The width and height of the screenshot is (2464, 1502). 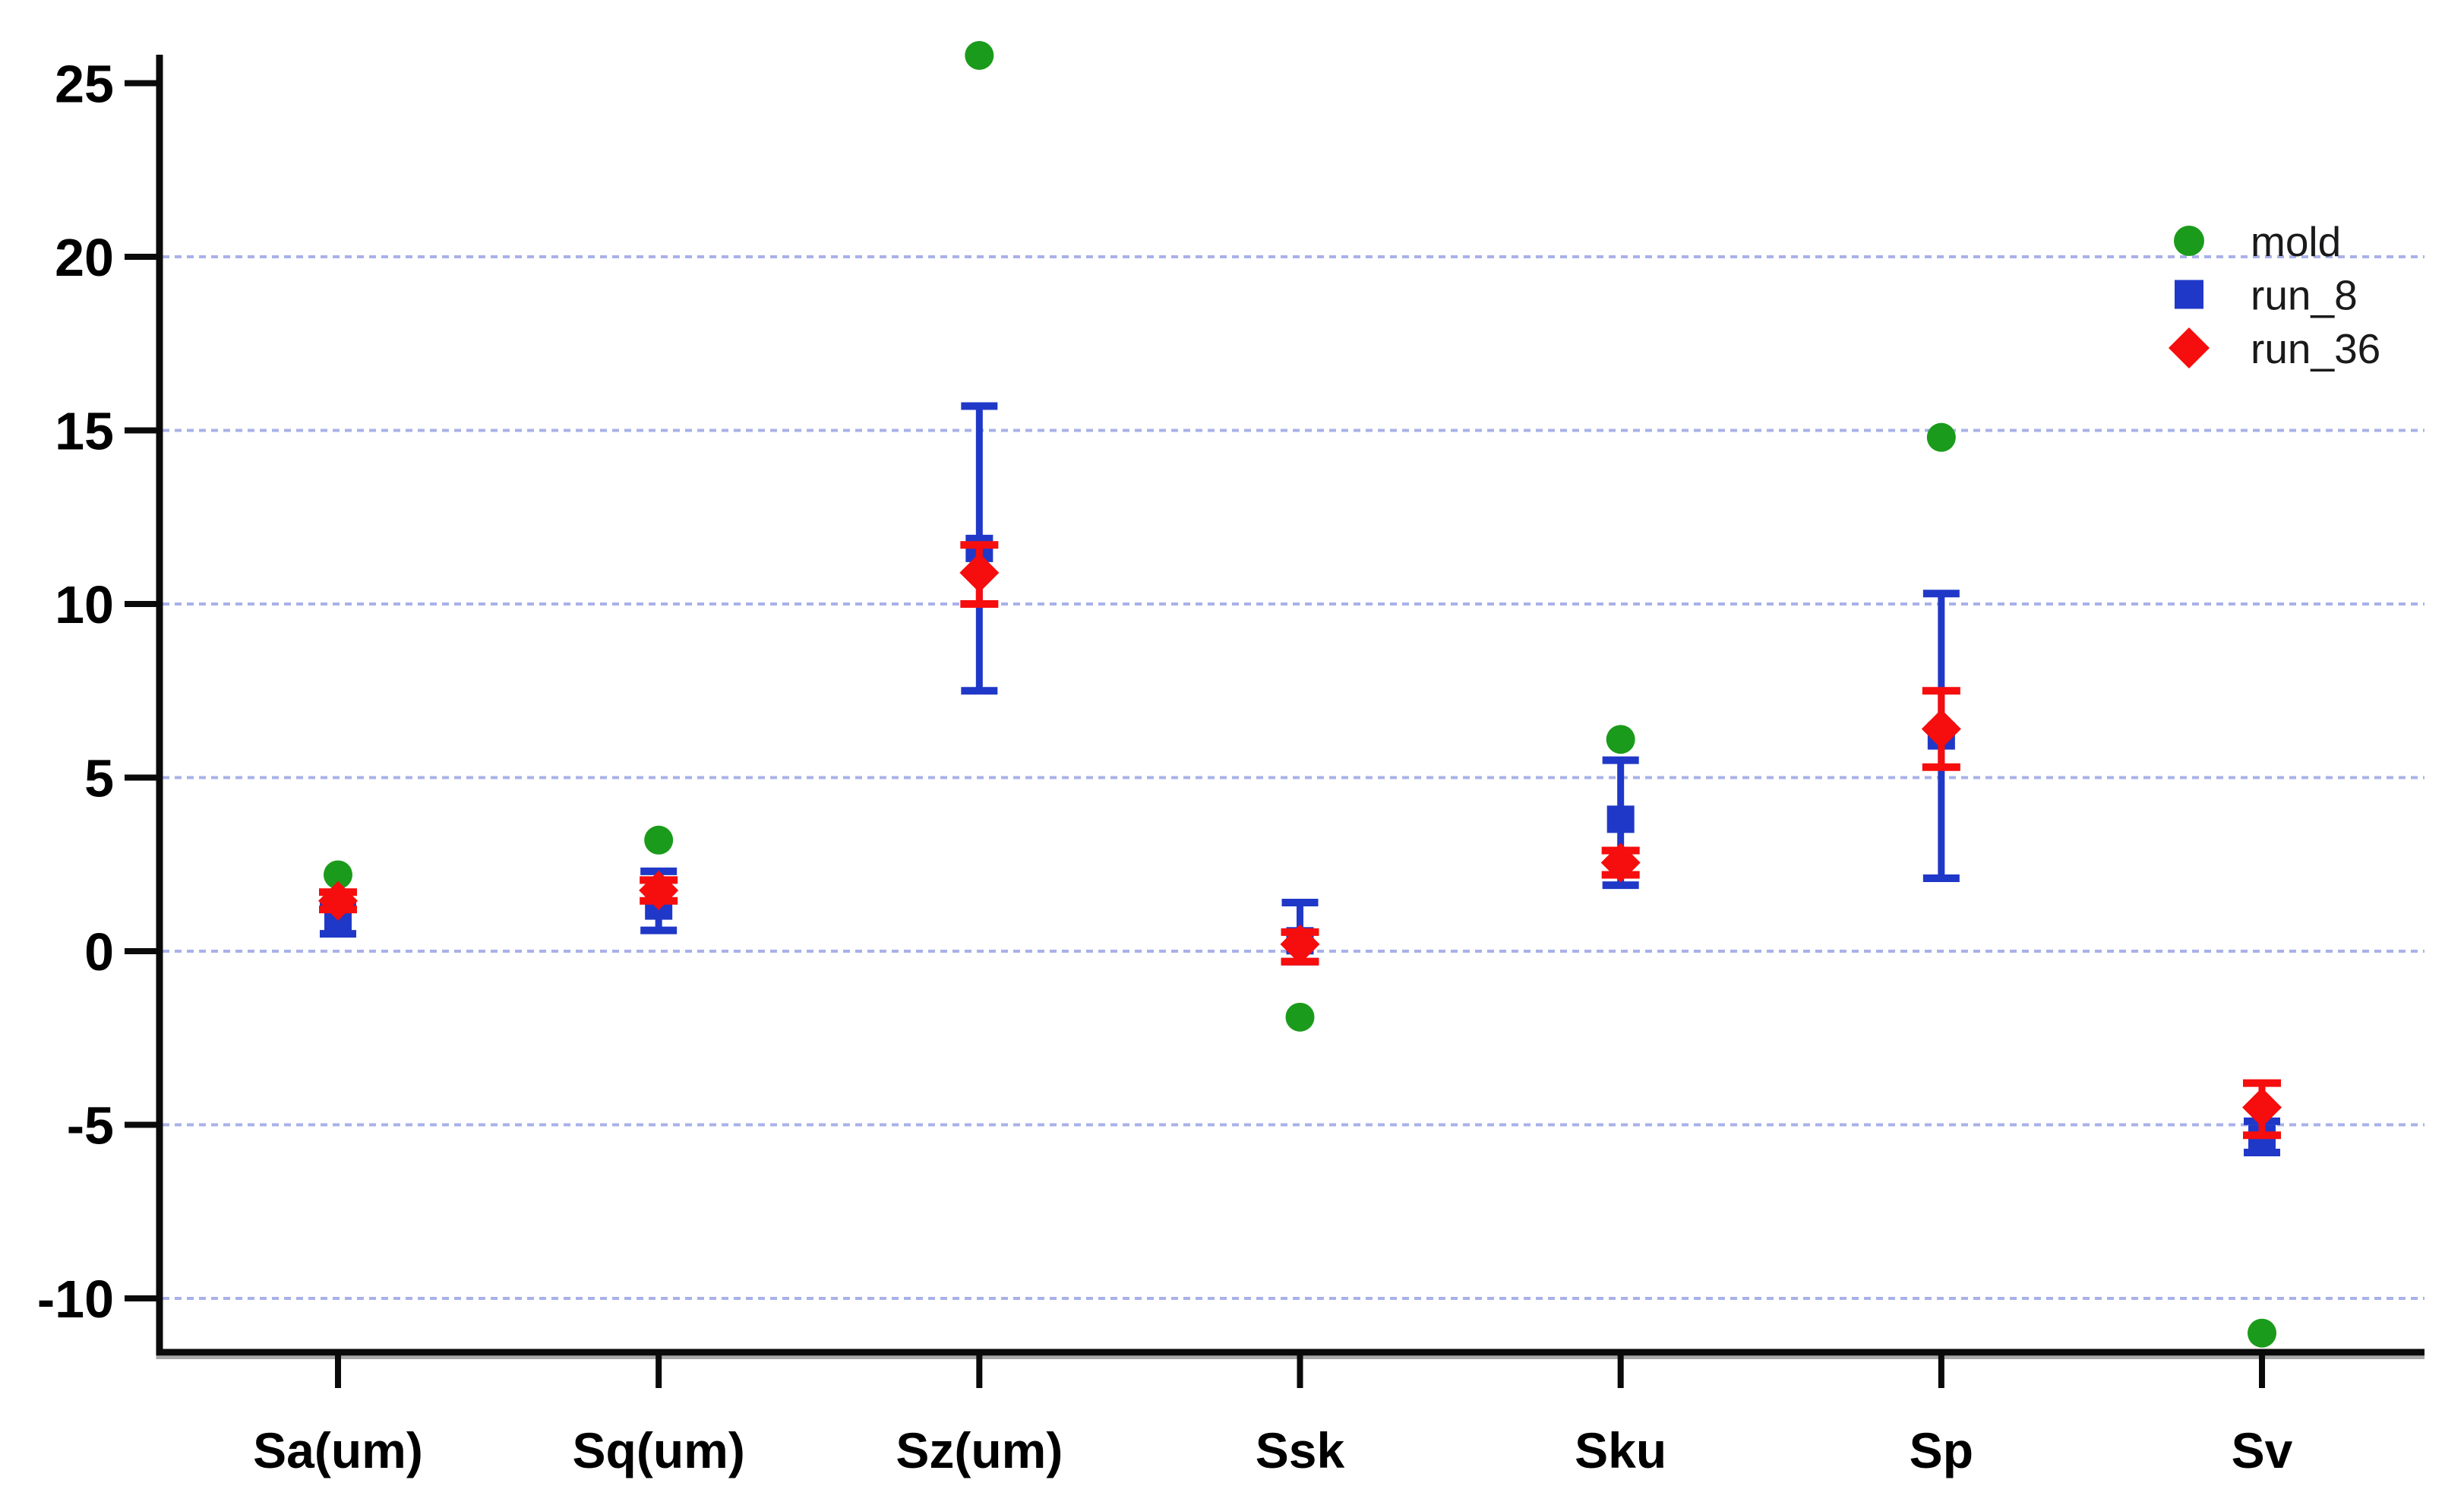 I want to click on y-tick-label: 20, so click(x=84, y=257).